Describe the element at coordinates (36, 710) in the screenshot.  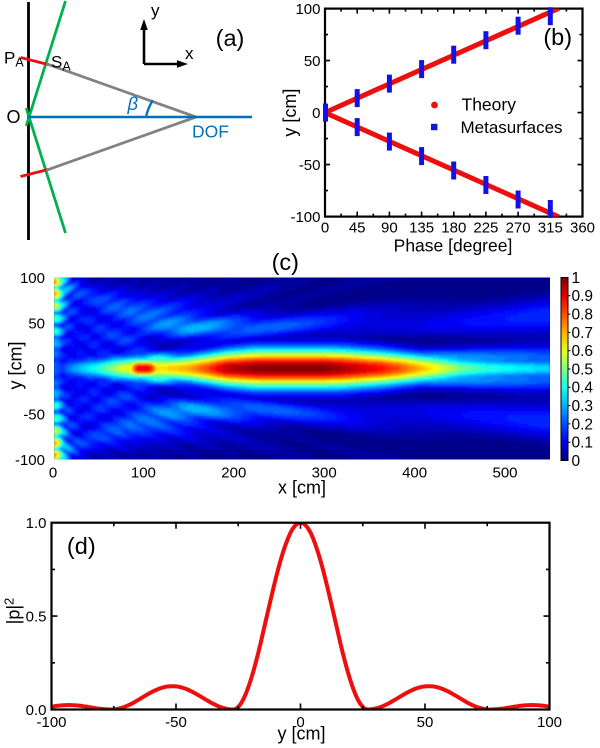
I see `svg-text: 0.0` at that location.